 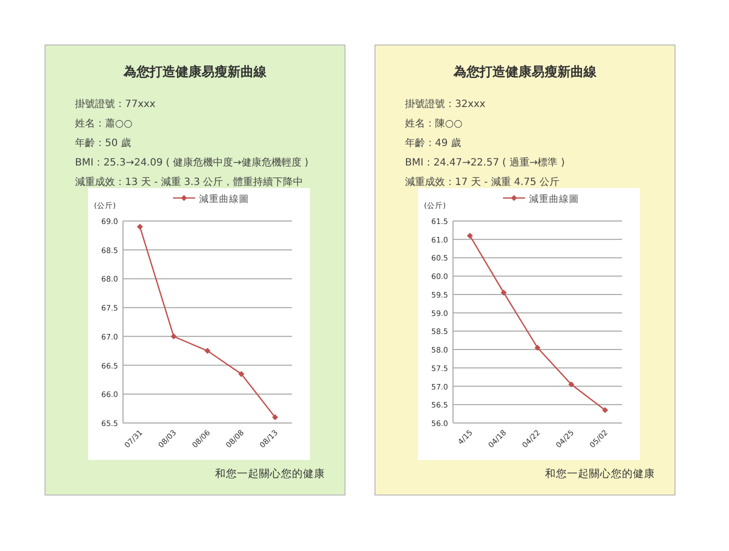 I want to click on text: 減重成效：17 天 - 減重 4.75 公斤, so click(x=482, y=182).